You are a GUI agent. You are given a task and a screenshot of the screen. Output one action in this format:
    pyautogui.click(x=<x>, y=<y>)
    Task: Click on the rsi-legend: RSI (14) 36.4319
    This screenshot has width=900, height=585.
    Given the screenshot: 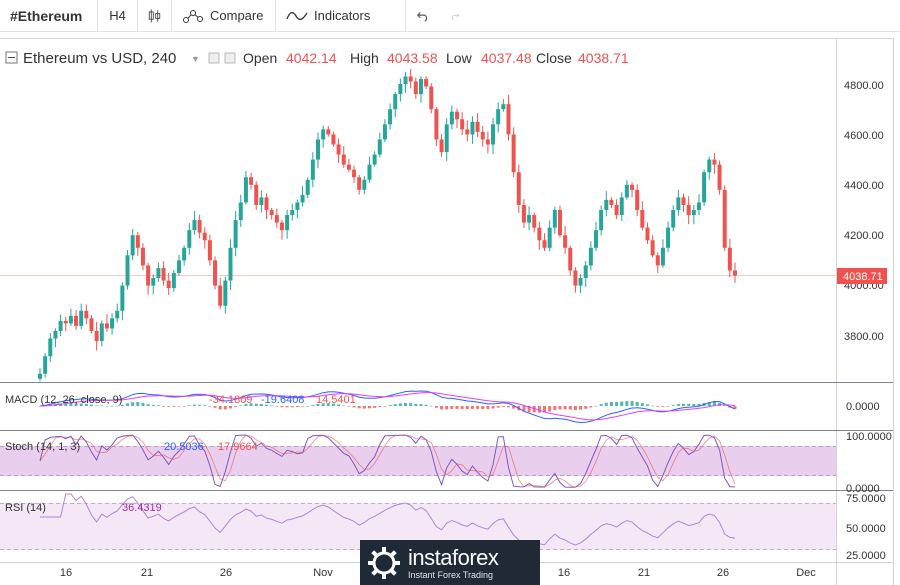 What is the action you would take?
    pyautogui.click(x=83, y=508)
    